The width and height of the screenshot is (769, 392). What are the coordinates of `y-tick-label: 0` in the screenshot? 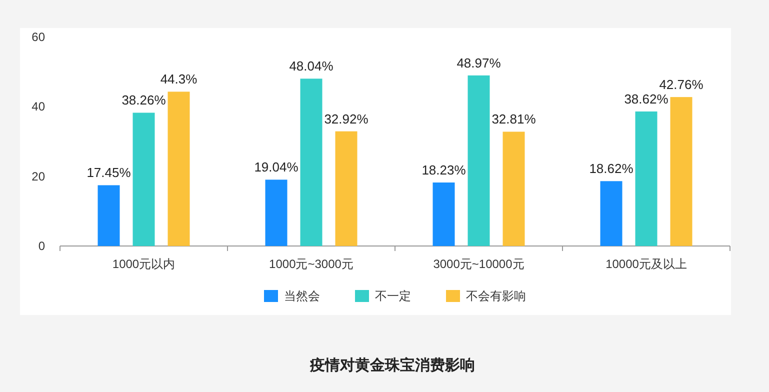 It's located at (42, 246).